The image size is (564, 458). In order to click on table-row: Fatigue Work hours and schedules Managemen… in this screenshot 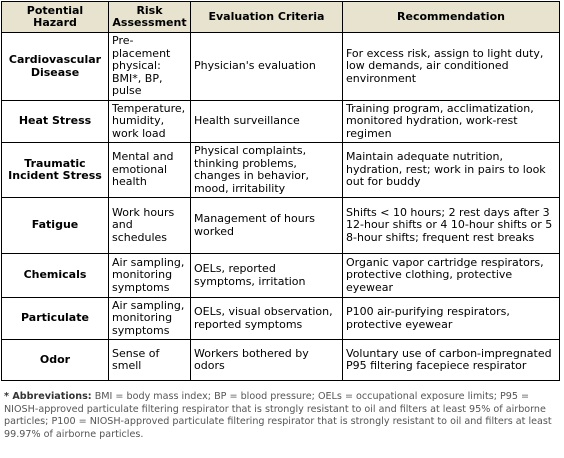, I will do `click(280, 225)`.